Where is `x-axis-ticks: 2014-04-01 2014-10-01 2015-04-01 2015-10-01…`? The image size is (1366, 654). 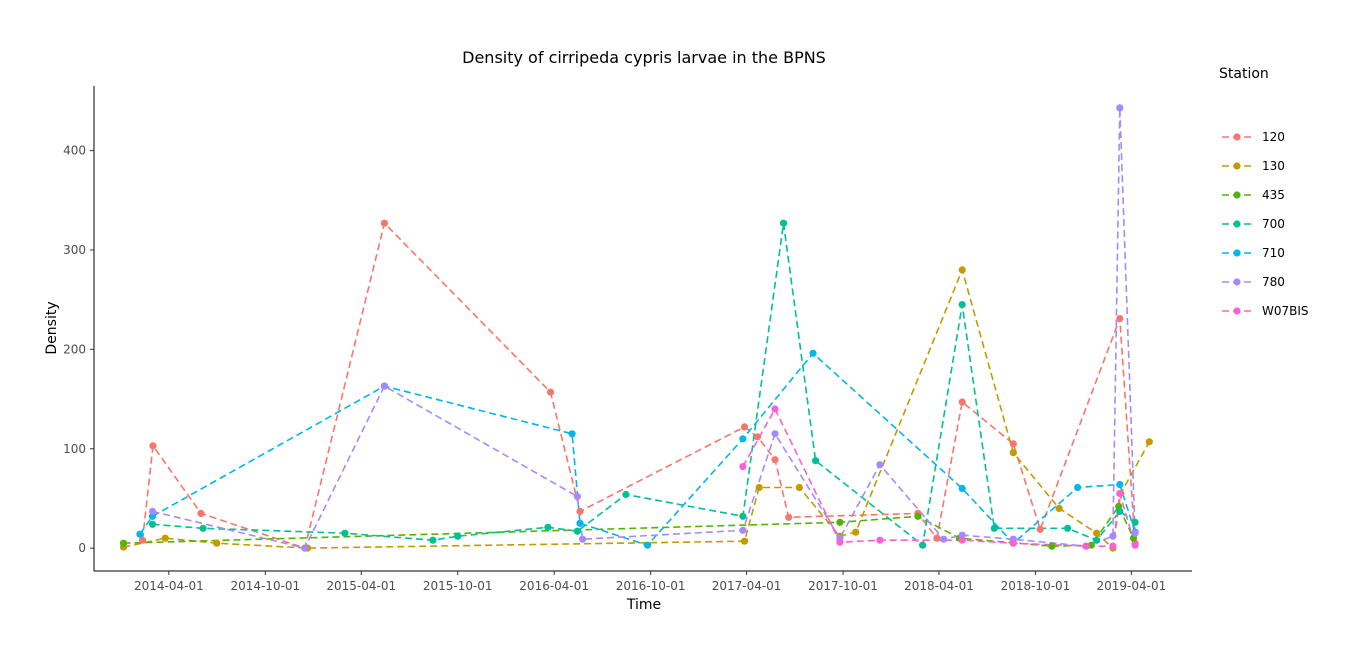
x-axis-ticks: 2014-04-01 2014-10-01 2015-04-01 2015-10-01… is located at coordinates (650, 582).